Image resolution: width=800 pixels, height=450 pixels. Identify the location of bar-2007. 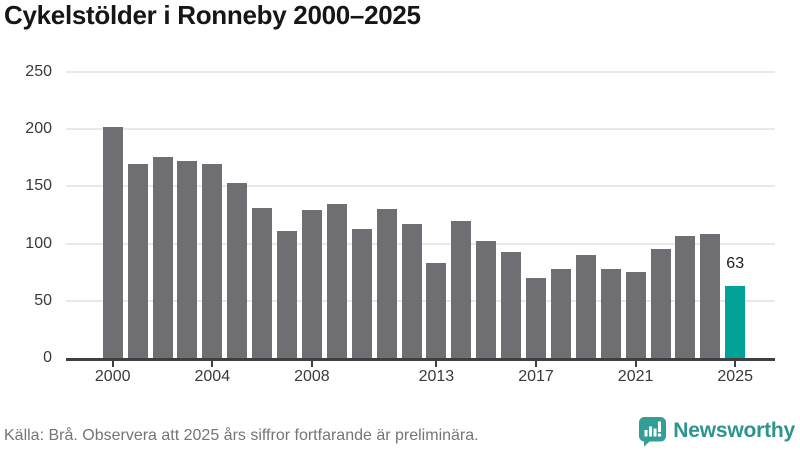
(287, 294).